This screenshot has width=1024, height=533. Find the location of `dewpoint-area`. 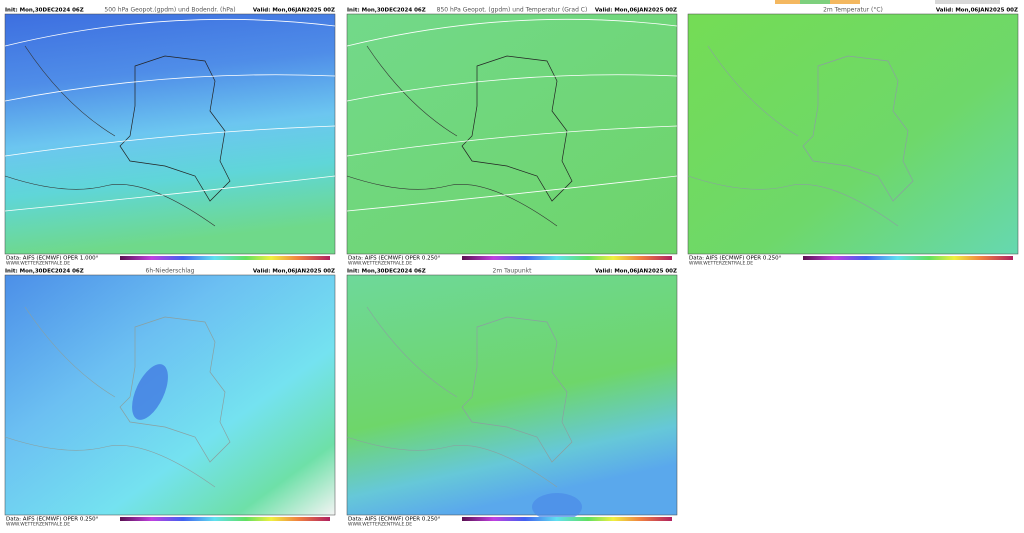

dewpoint-area is located at coordinates (557, 507).